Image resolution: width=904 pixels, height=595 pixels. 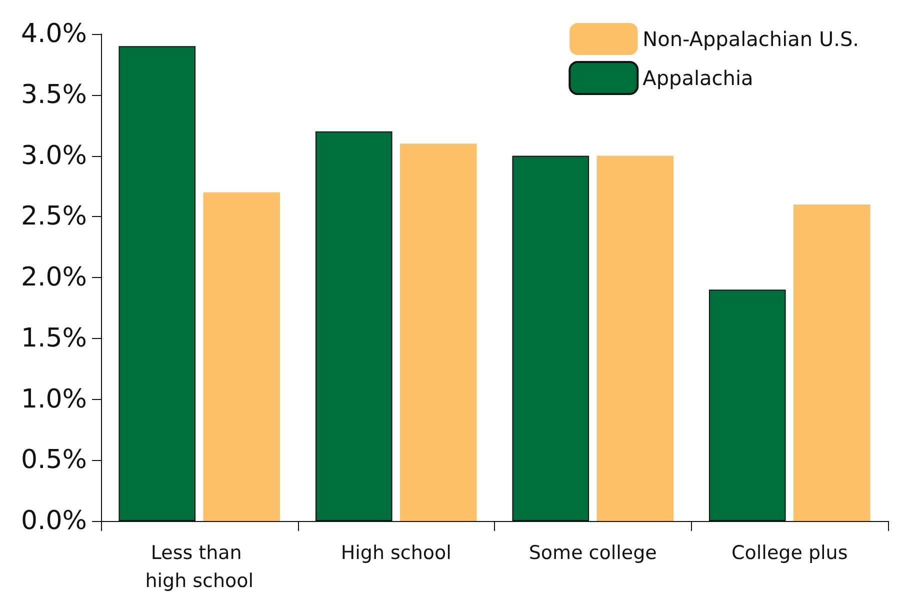 I want to click on y-tick-label: 0.5%, so click(x=53, y=460).